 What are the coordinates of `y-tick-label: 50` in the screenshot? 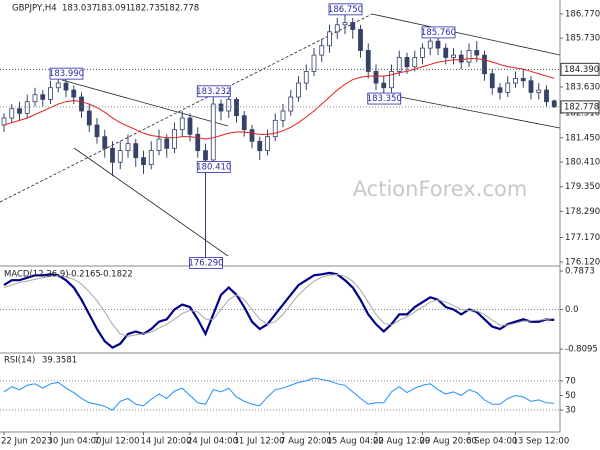 It's located at (570, 396).